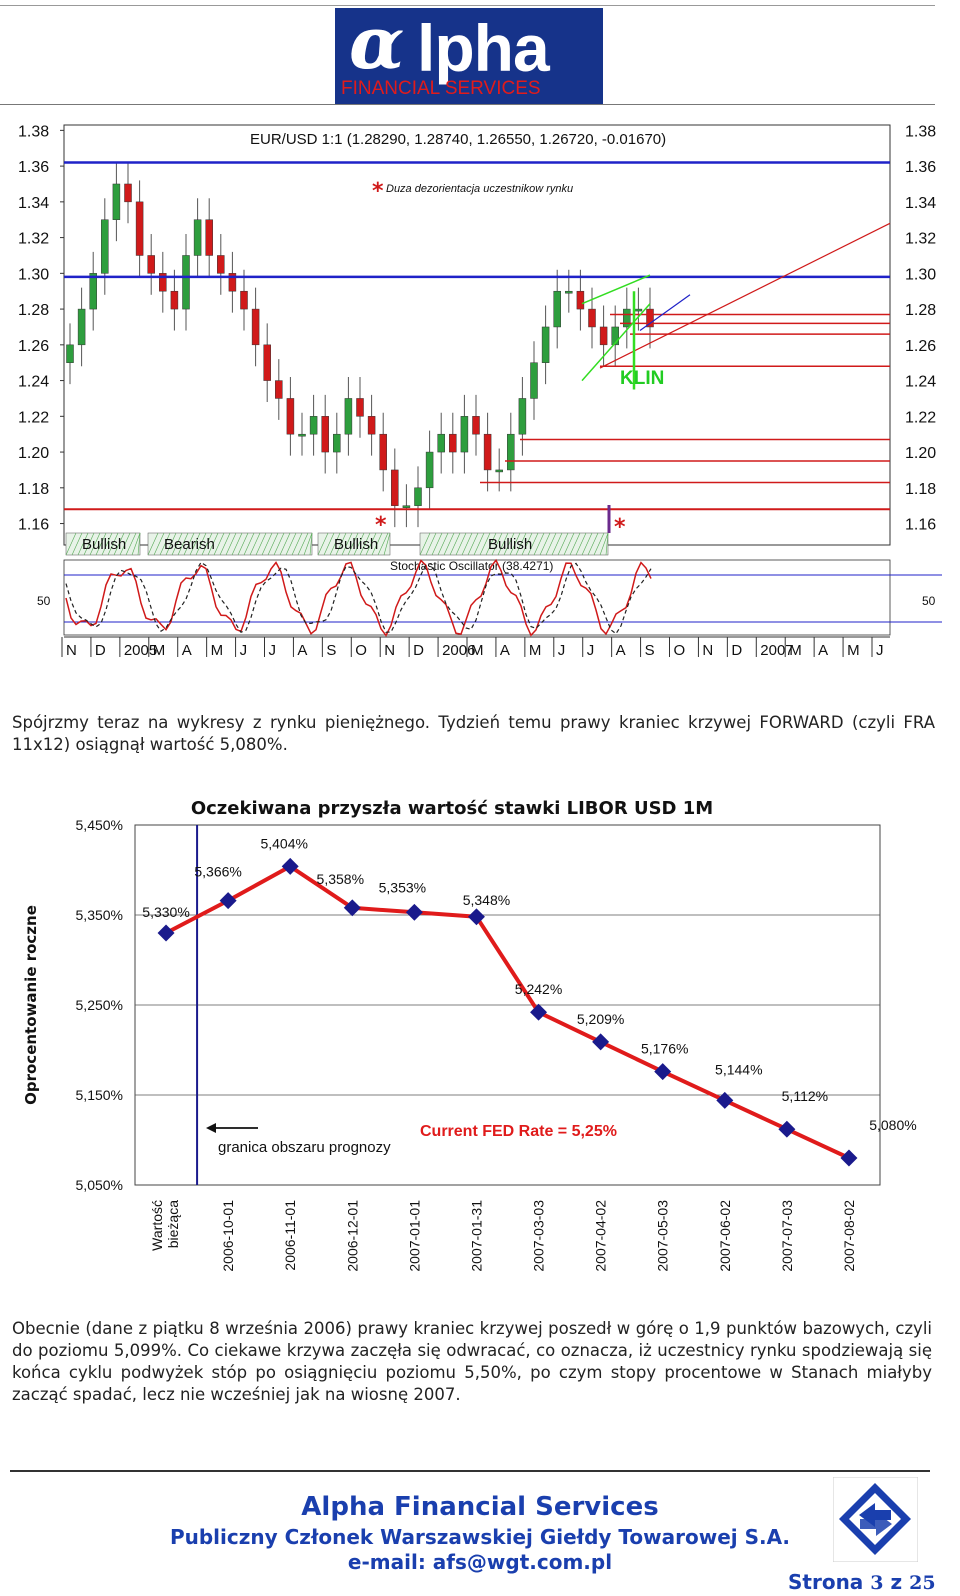  Describe the element at coordinates (414, 1236) in the screenshot. I see `libor-x-label: 2007-01-01` at that location.